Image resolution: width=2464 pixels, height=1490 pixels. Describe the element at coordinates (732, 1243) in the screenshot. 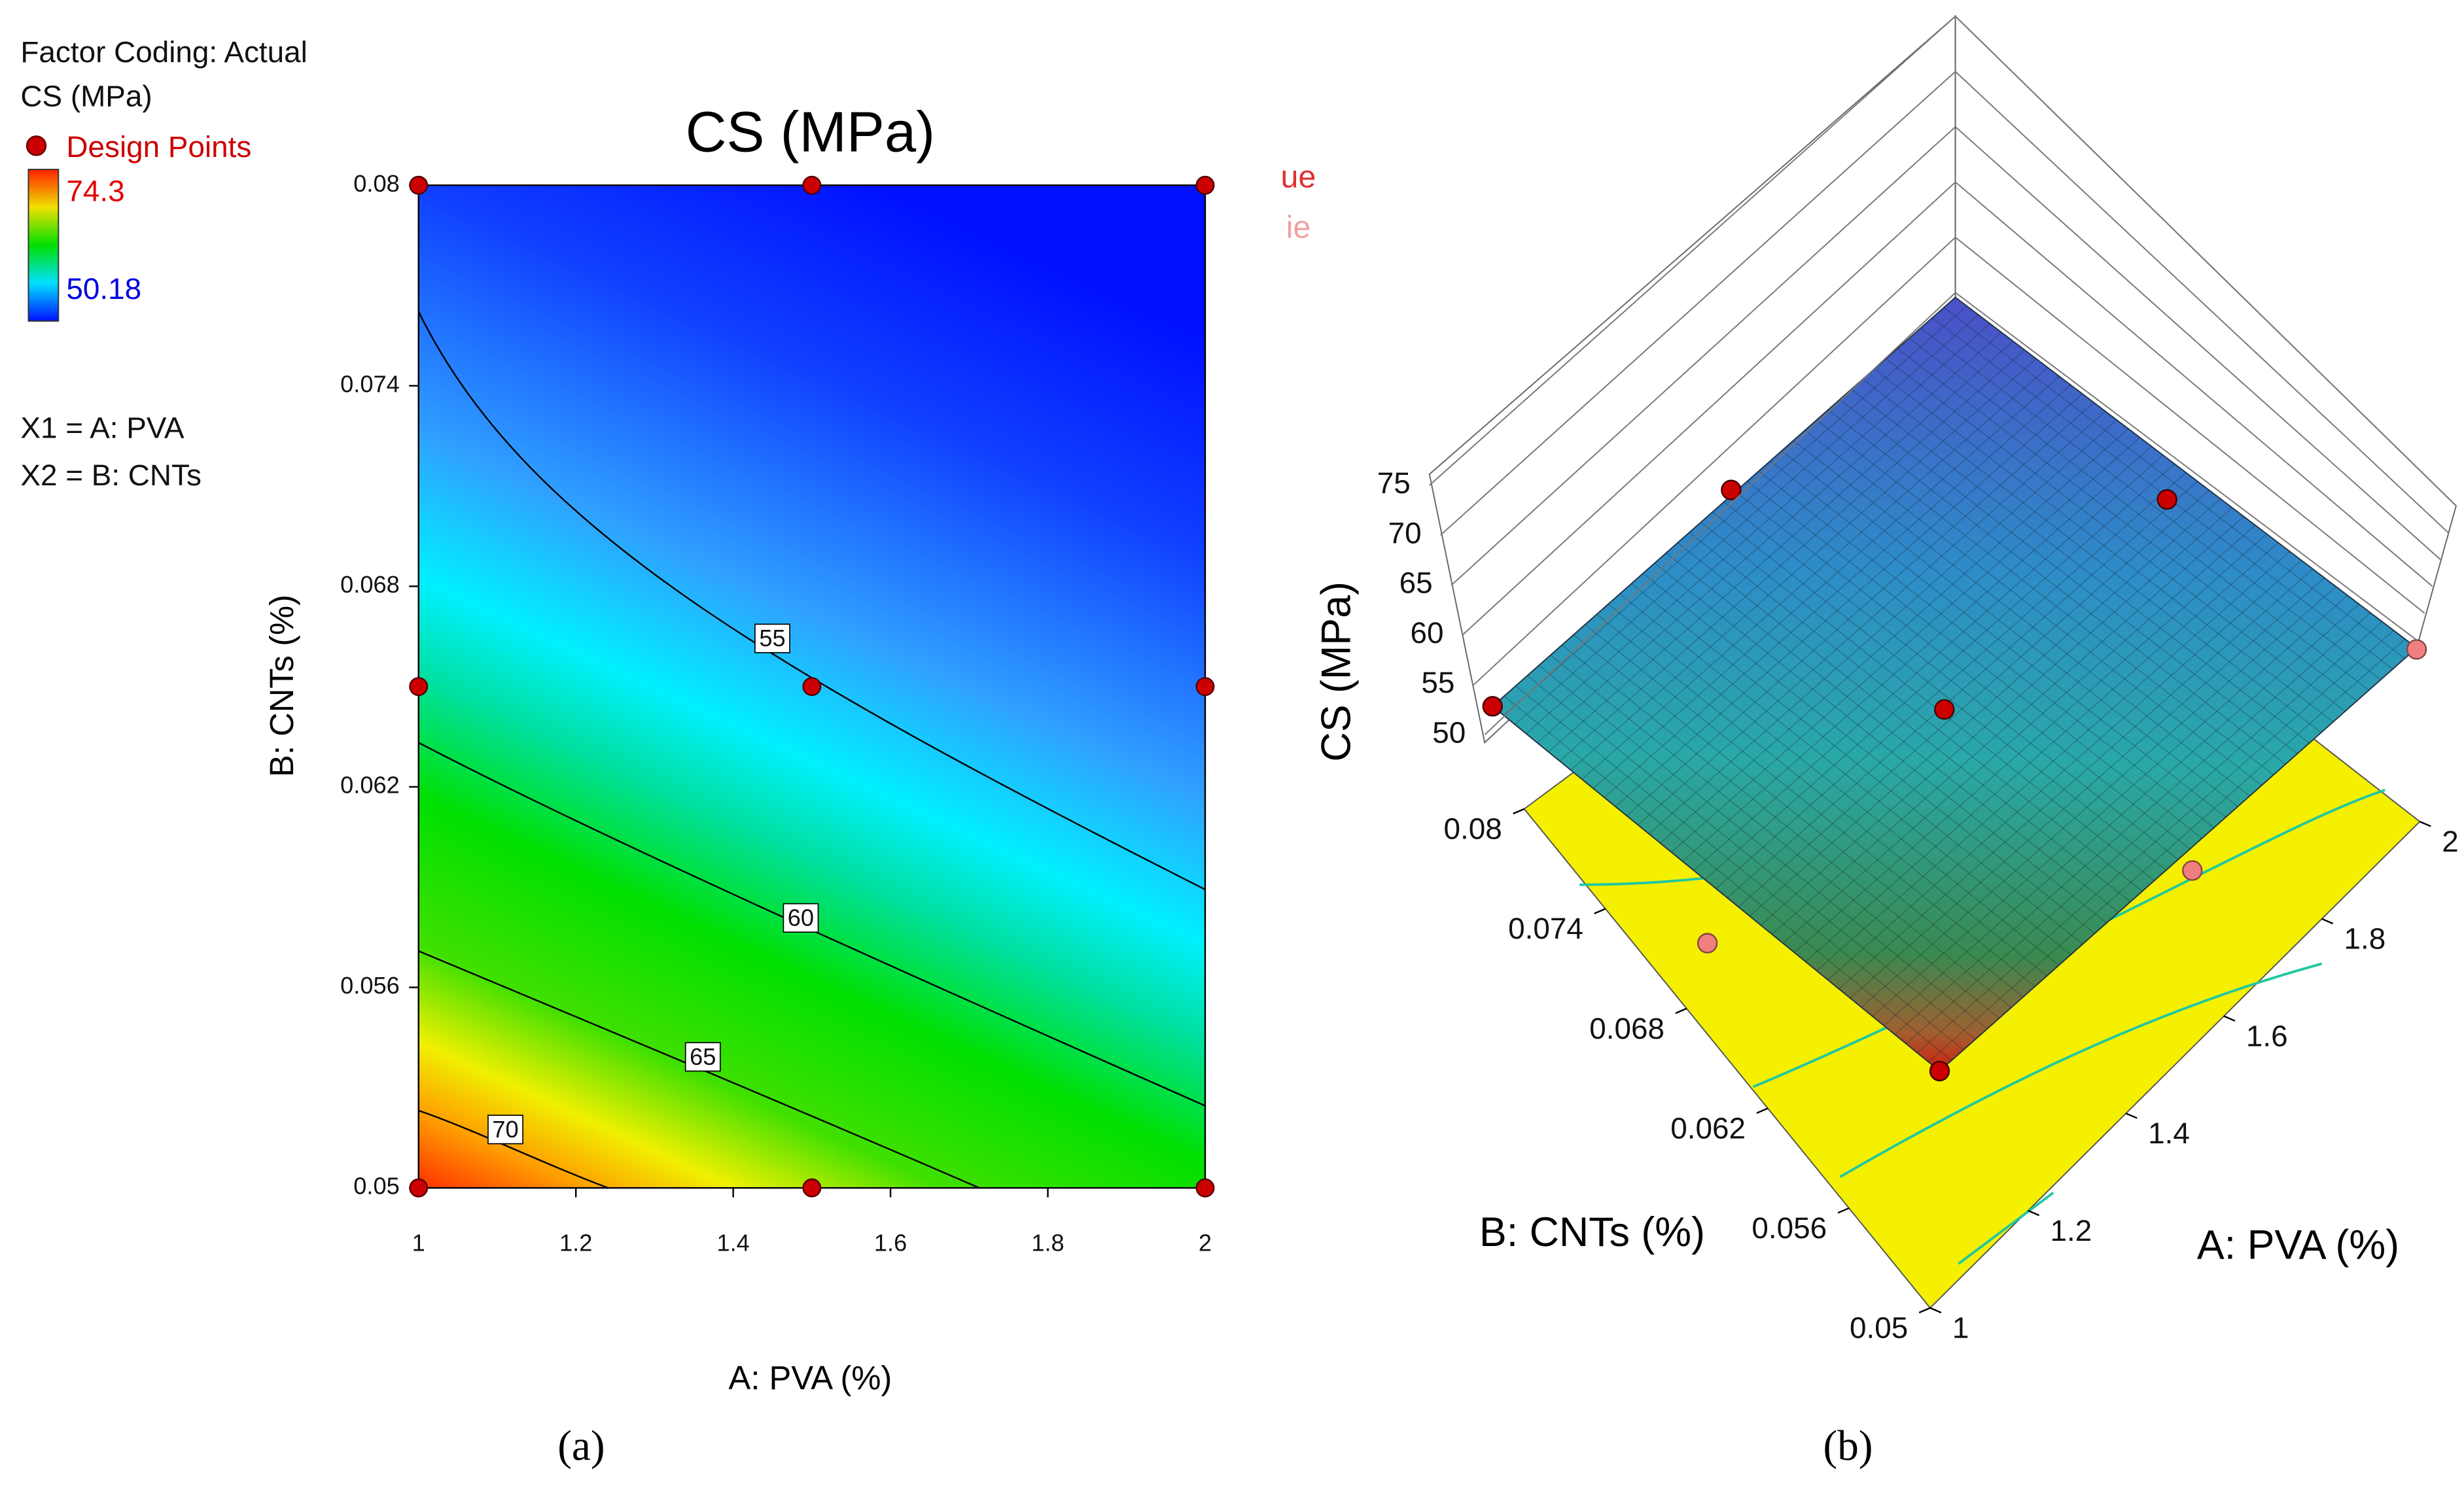

I see `x-tick-label: 1.4` at that location.